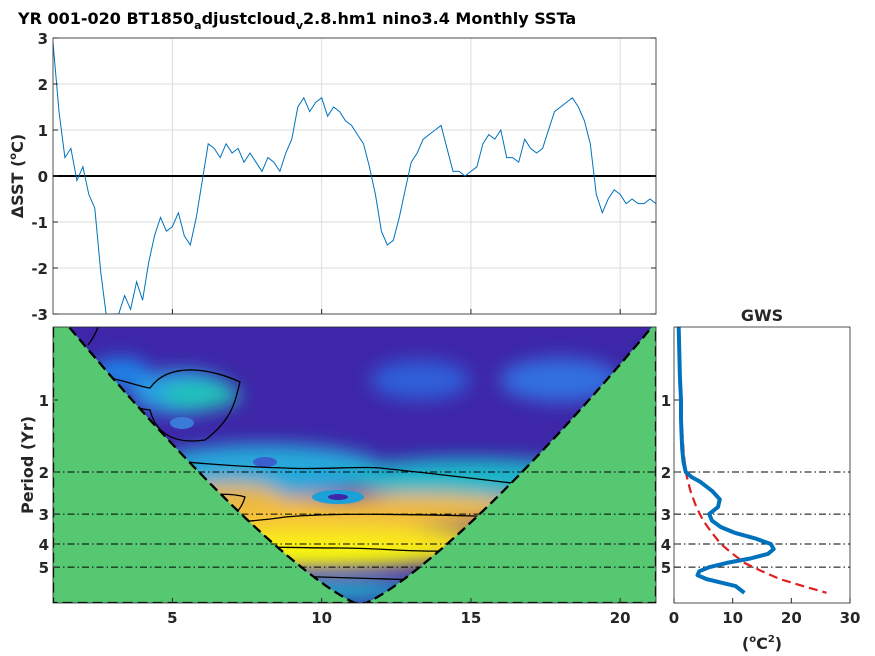  Describe the element at coordinates (762, 519) in the screenshot. I see `gws-period-reference-lines` at that location.